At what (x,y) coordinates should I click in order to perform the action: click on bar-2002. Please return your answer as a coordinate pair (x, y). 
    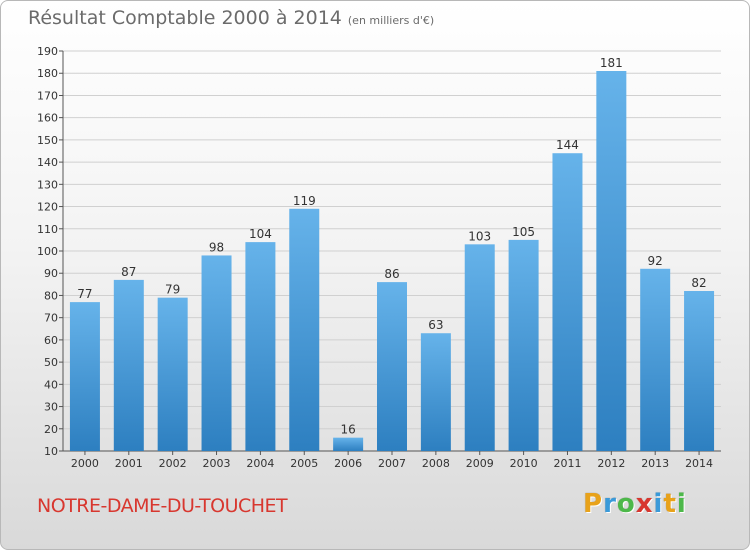
    Looking at the image, I should click on (172, 374).